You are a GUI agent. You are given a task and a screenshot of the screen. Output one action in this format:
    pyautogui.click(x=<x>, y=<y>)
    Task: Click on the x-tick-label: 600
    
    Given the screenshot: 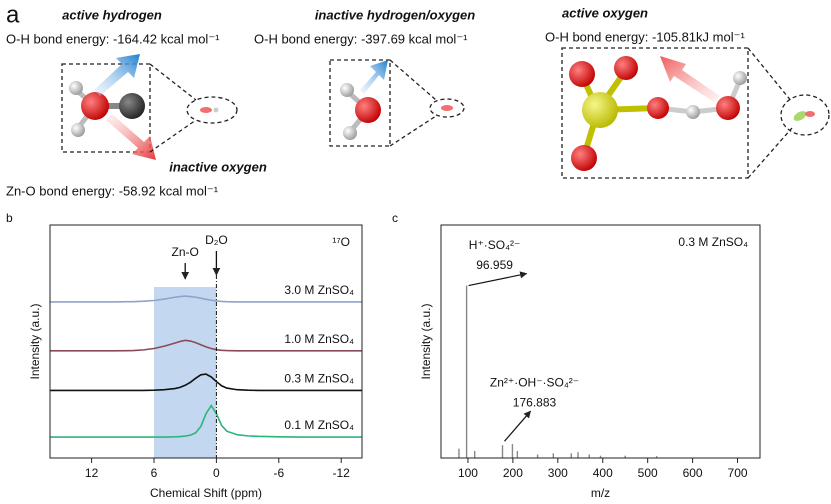 What is the action you would take?
    pyautogui.click(x=693, y=473)
    